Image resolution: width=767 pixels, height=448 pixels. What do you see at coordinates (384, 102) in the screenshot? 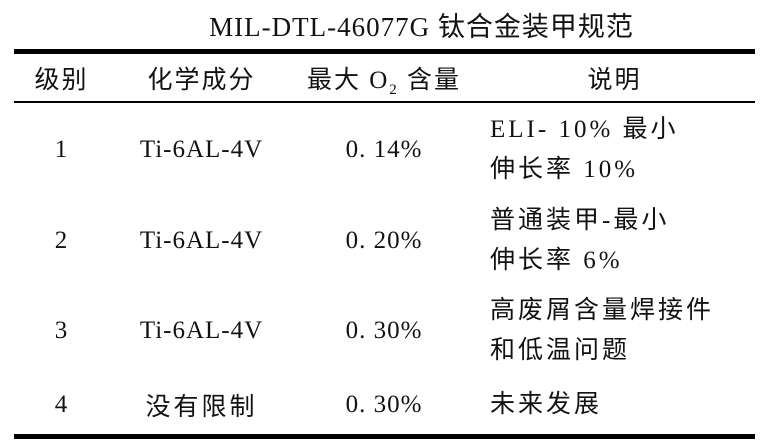
I see `header-divider-rule` at bounding box center [384, 102].